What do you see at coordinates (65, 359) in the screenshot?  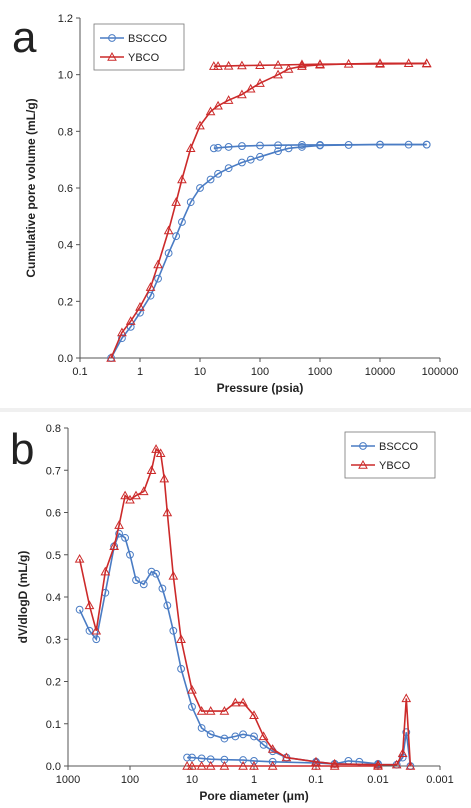 I see `y-tick-label: 0.0` at bounding box center [65, 359].